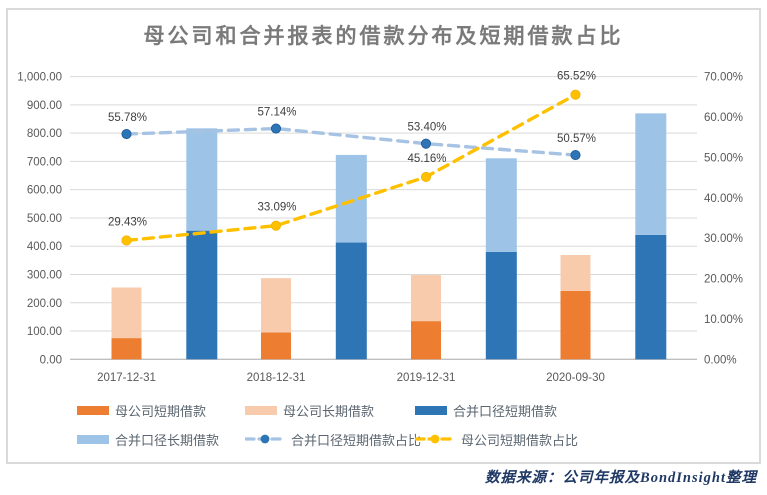 The width and height of the screenshot is (767, 495). What do you see at coordinates (576, 139) in the screenshot?
I see `data-label: 50.57%` at bounding box center [576, 139].